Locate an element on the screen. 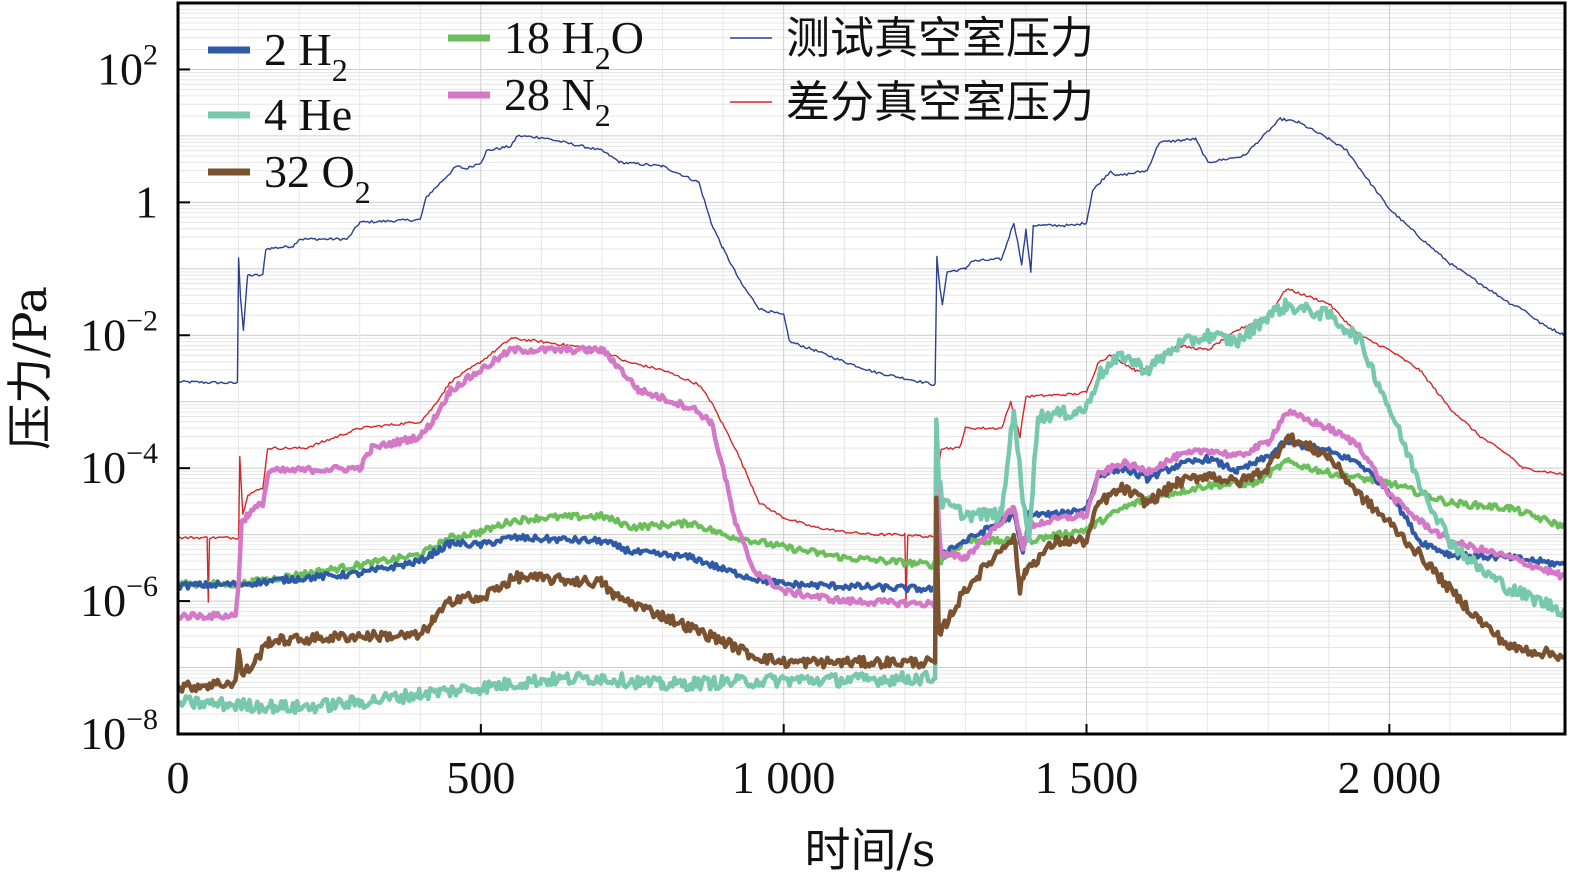 This screenshot has height=887, width=1575. legend-label-o2: 32 O2 is located at coordinates (317, 178).